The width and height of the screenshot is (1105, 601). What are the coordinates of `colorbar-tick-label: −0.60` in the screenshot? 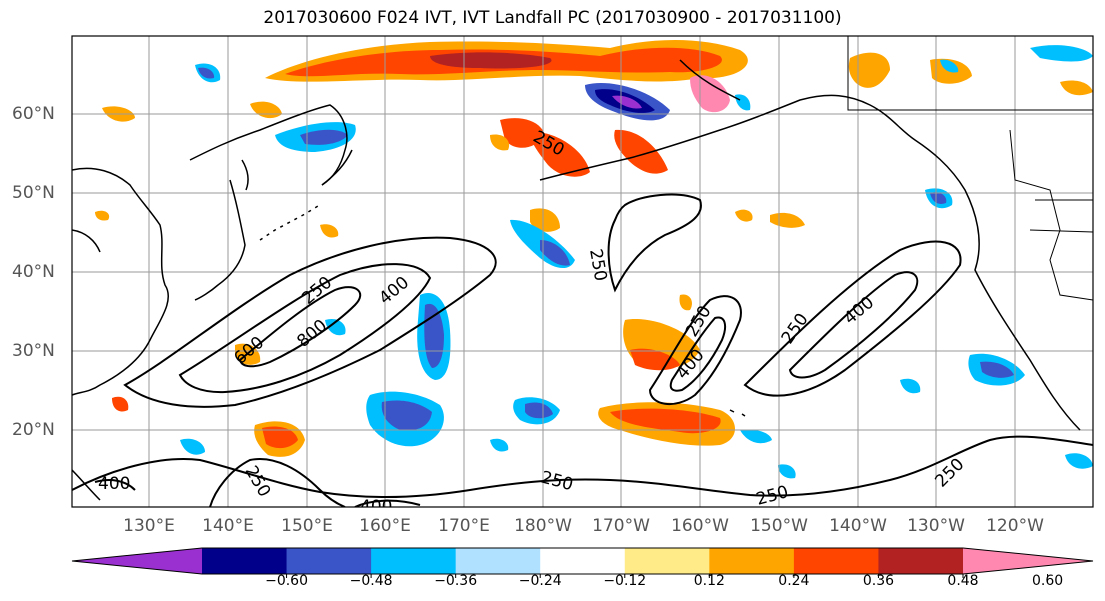 It's located at (286, 581).